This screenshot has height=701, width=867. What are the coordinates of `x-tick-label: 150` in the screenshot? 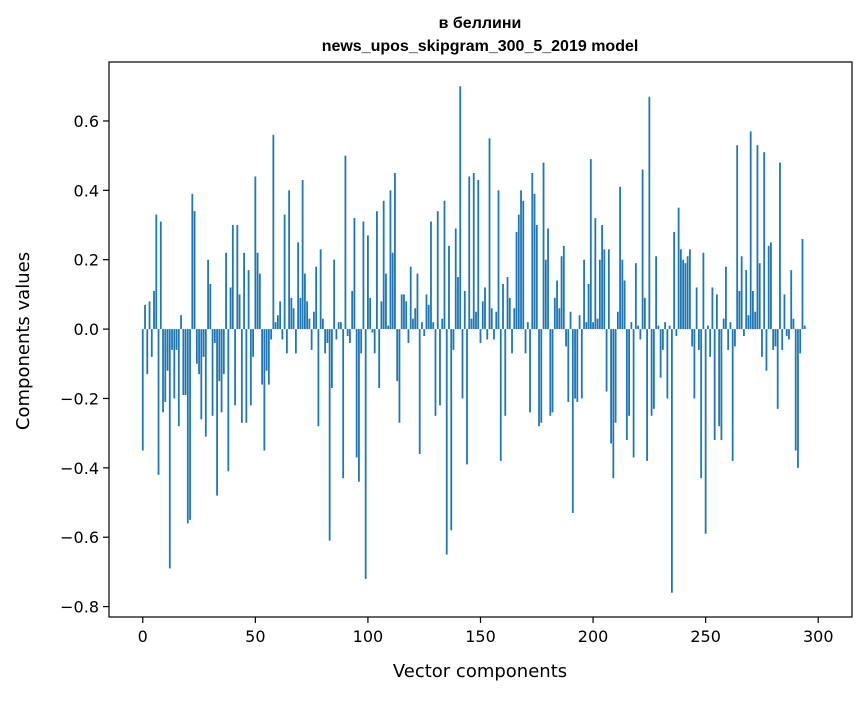 It's located at (480, 636).